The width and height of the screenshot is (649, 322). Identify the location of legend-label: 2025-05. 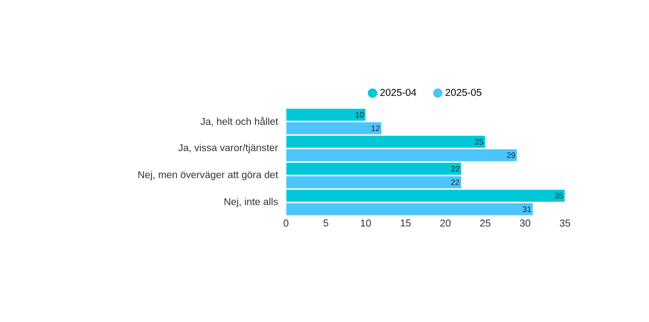
(464, 92).